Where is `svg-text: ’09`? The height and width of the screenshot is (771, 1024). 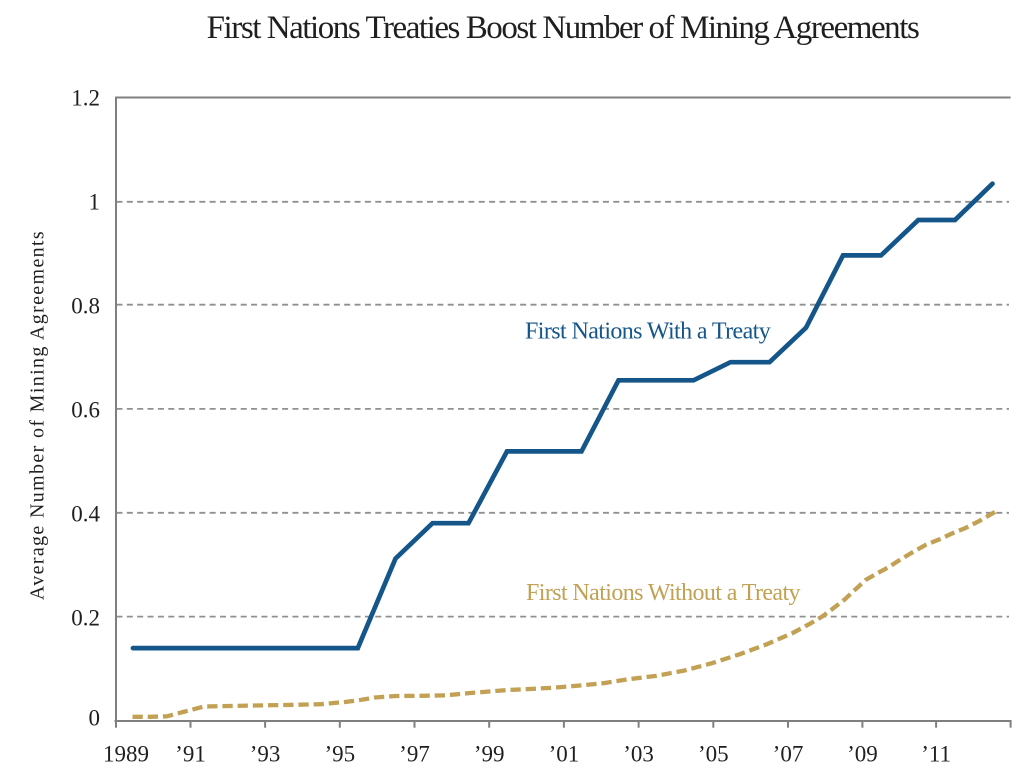 svg-text: ’09 is located at coordinates (862, 754).